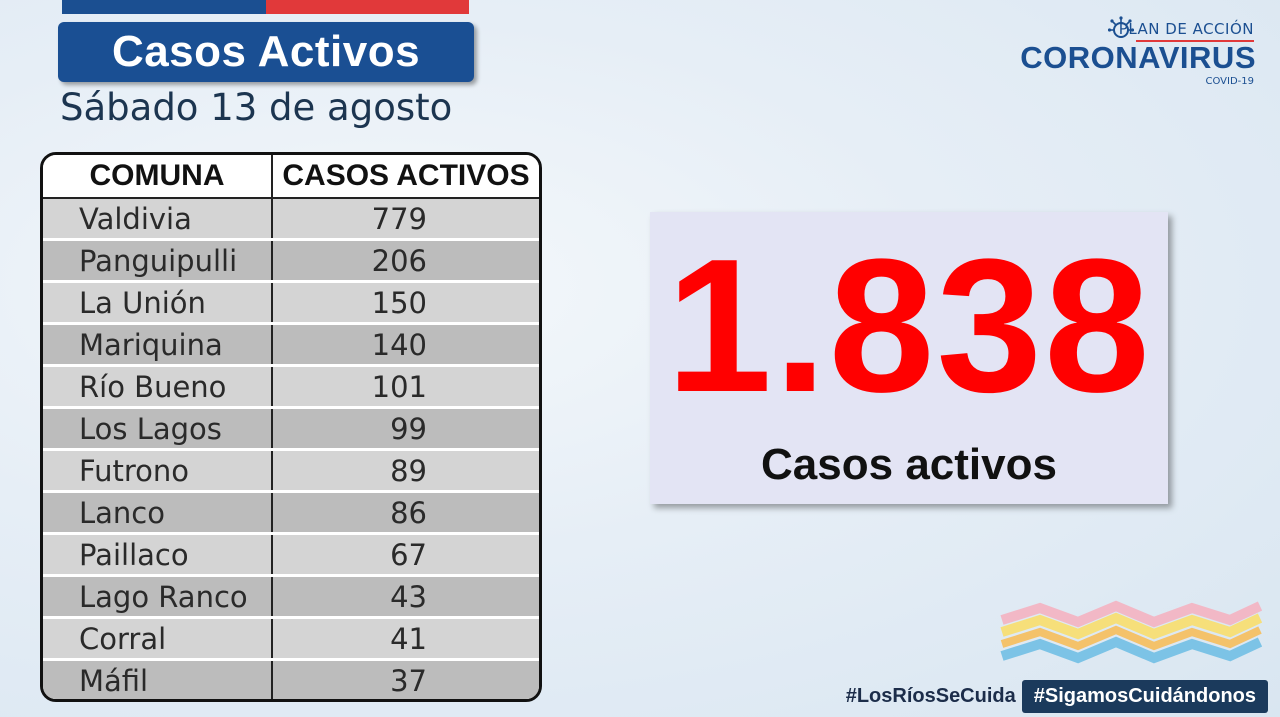  I want to click on table-row: Mariquina 140, so click(291, 345).